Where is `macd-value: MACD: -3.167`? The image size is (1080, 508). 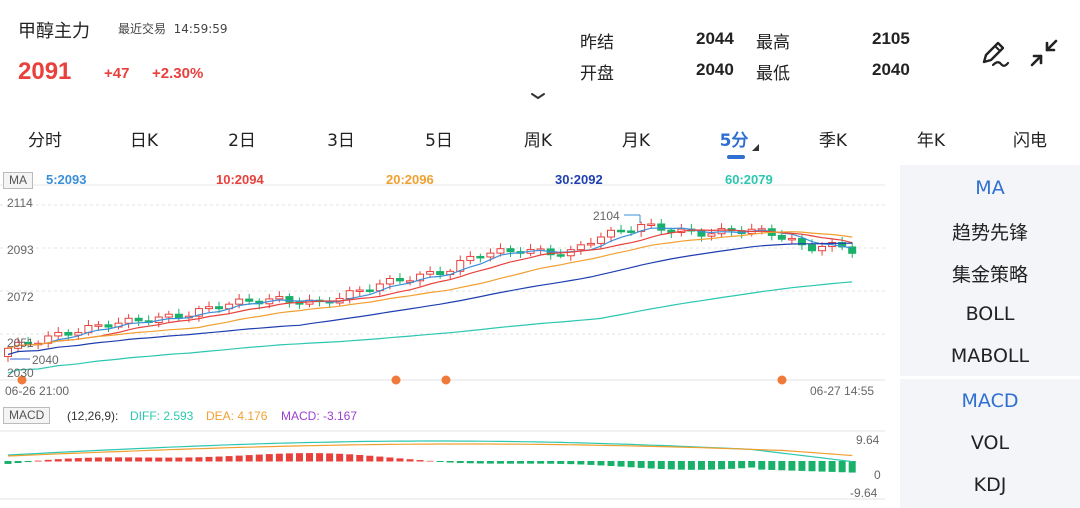 macd-value: MACD: -3.167 is located at coordinates (319, 416).